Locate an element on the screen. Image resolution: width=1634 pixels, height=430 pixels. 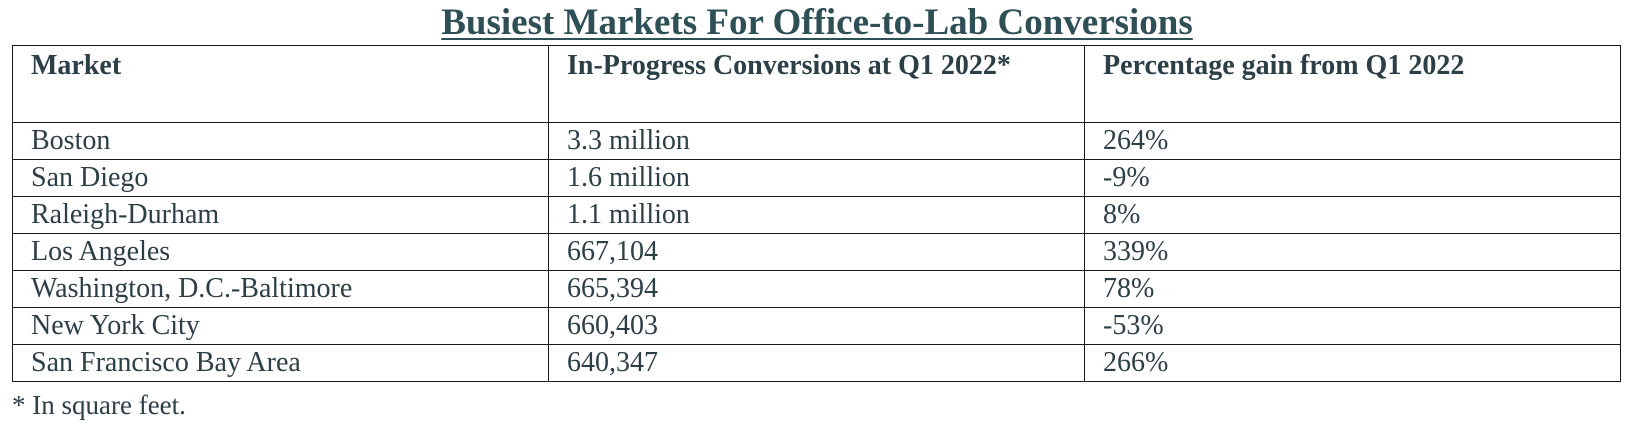
table-row: Raleigh-Durham 1.1 million 8% is located at coordinates (816, 215).